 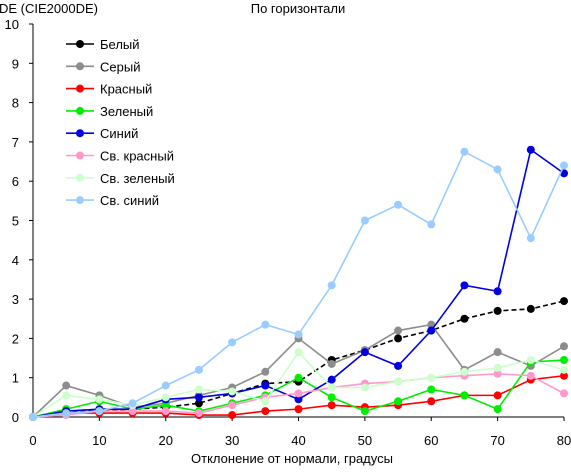 I want to click on legend-item: Красный, so click(x=109, y=89).